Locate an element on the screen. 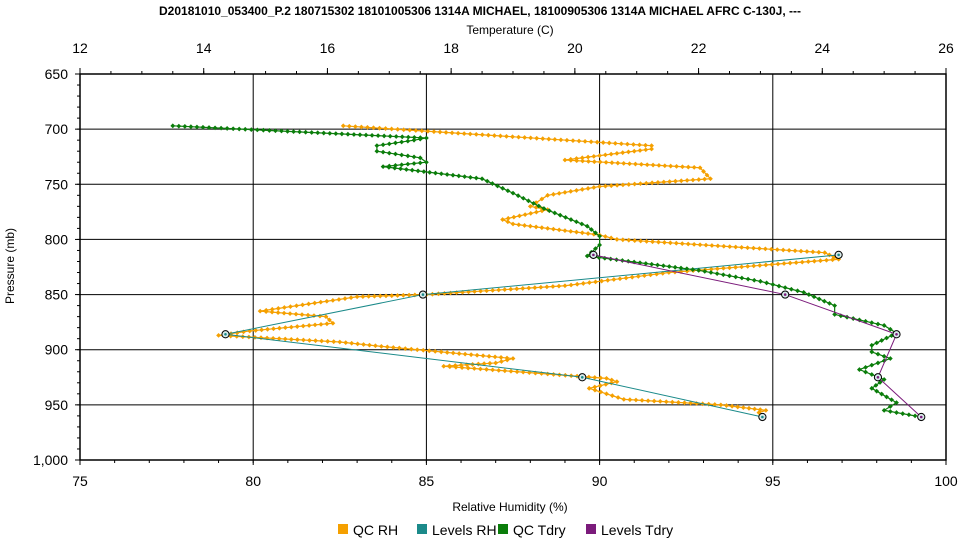  rh-tick-label: 80 is located at coordinates (253, 481).